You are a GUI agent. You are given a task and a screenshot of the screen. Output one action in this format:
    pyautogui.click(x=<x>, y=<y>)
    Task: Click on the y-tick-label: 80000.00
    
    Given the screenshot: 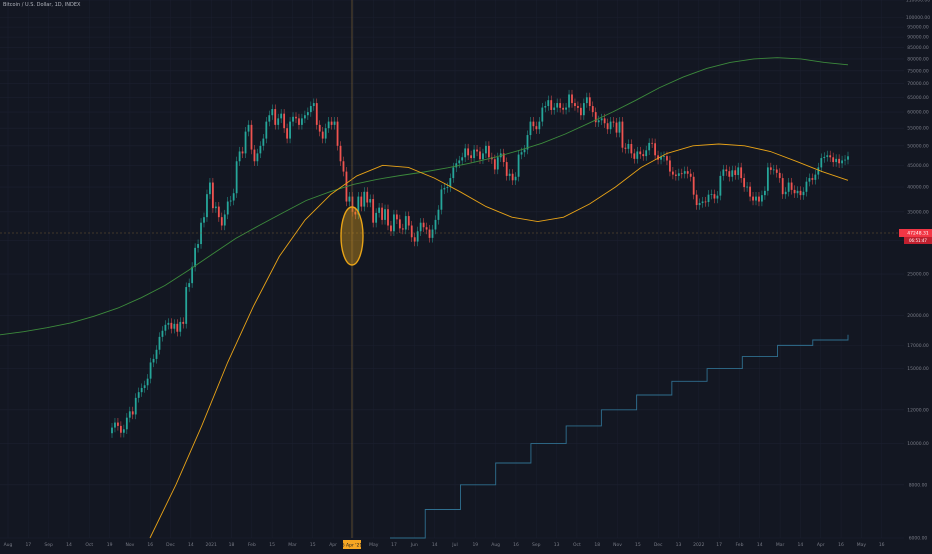 What is the action you would take?
    pyautogui.click(x=918, y=59)
    